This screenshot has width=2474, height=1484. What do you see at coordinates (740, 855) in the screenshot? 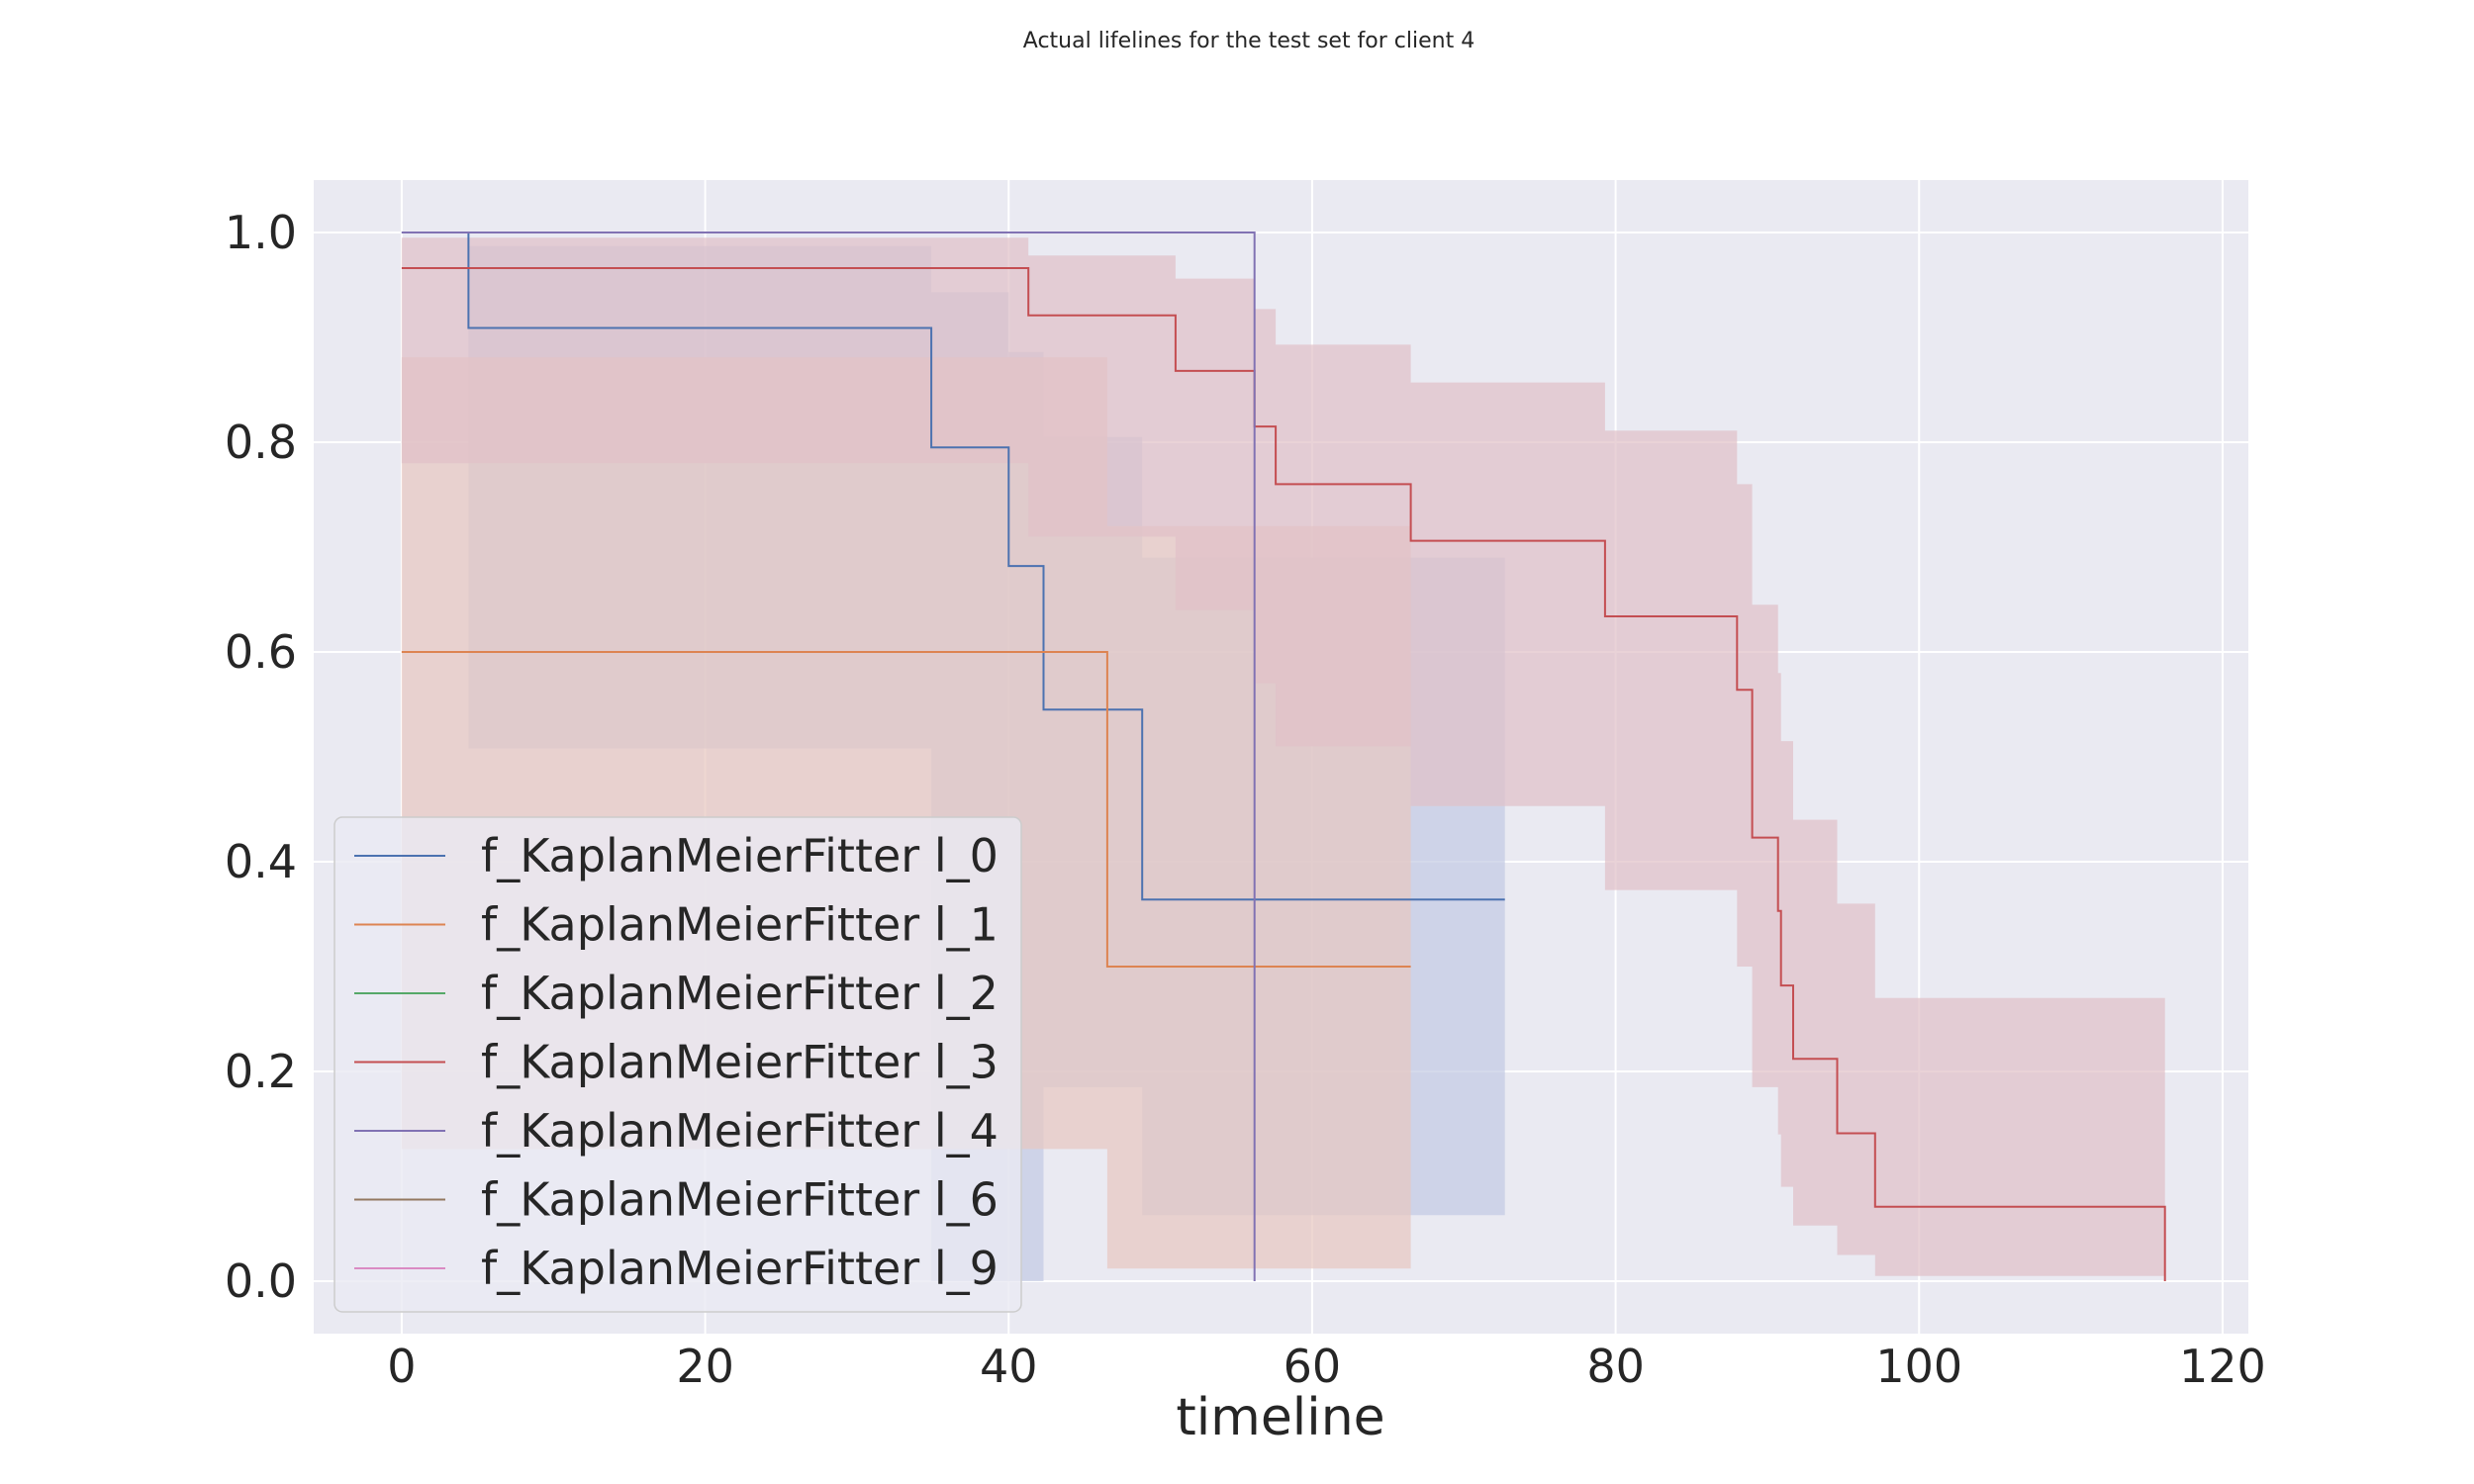
I see `legend-label: f_KaplanMeierFitter l_0` at bounding box center [740, 855].